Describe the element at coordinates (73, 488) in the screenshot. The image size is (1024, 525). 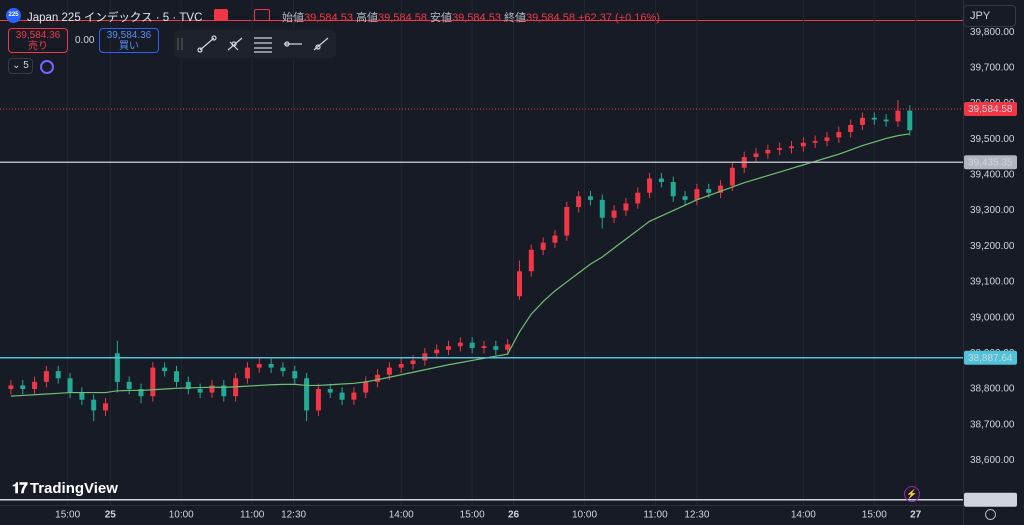
I see `logo-text: TradingView` at that location.